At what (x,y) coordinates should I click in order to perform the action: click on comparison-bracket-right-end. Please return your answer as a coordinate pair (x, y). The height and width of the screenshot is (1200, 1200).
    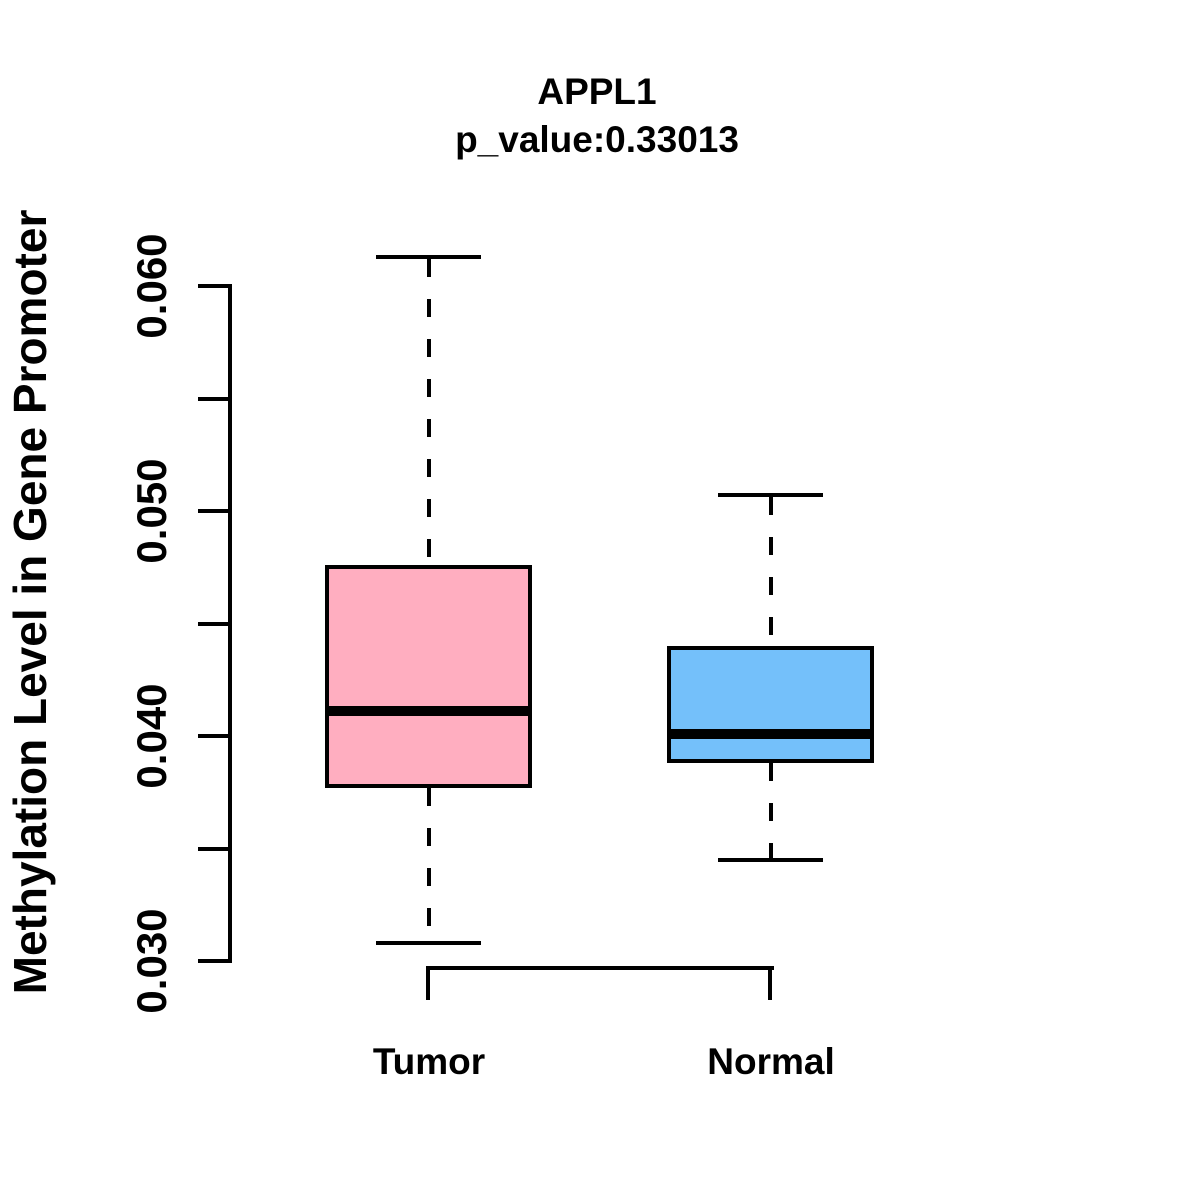
    Looking at the image, I should click on (770, 983).